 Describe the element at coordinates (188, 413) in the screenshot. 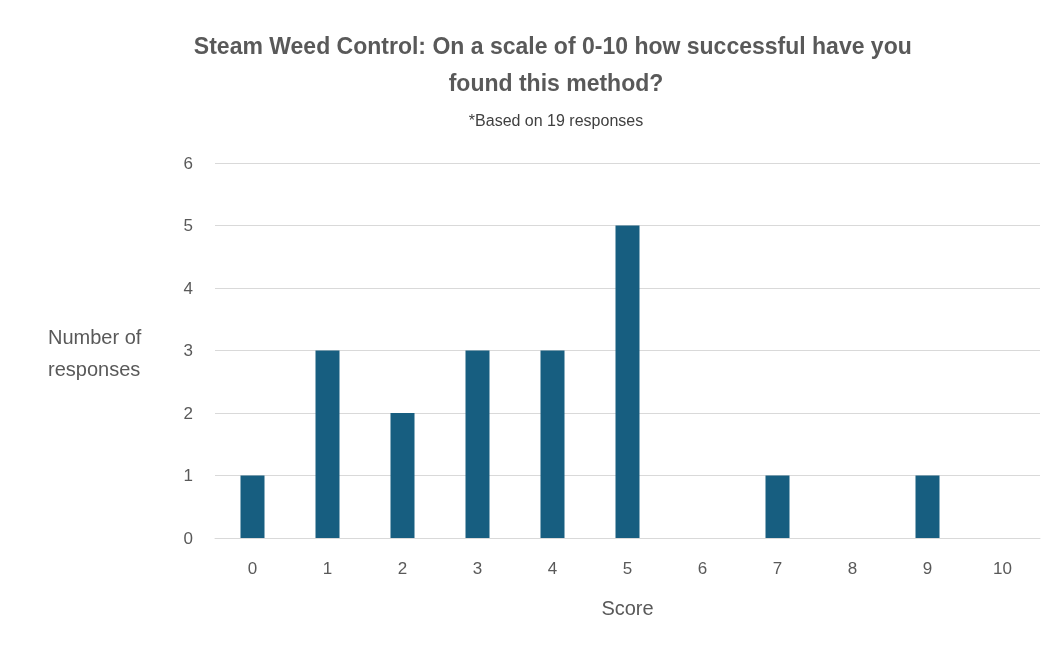

I see `y-tick-label: 2` at that location.